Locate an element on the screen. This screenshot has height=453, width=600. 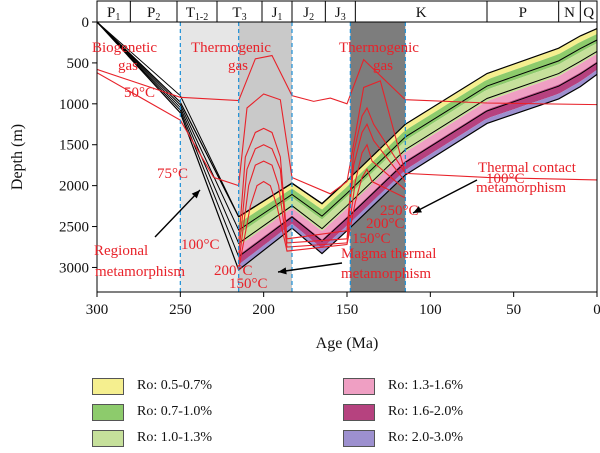
legend-label: Ro: 1.3-1.6% is located at coordinates (426, 385).